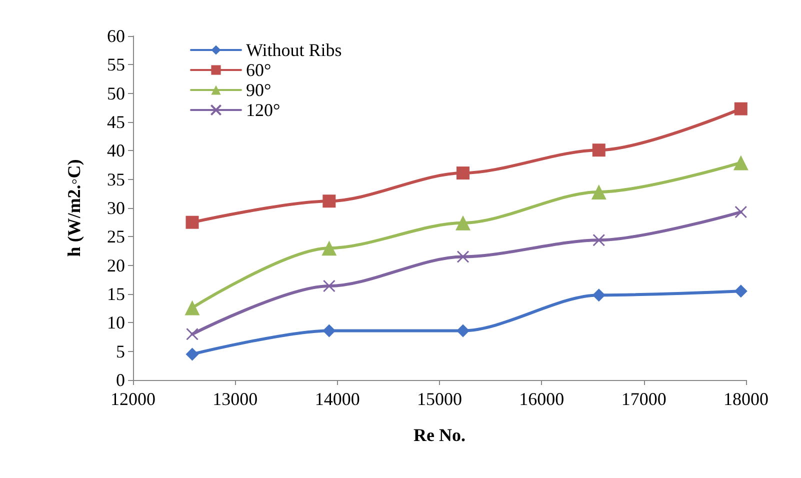 This screenshot has height=478, width=801. I want to click on y-tick-label: 50, so click(116, 93).